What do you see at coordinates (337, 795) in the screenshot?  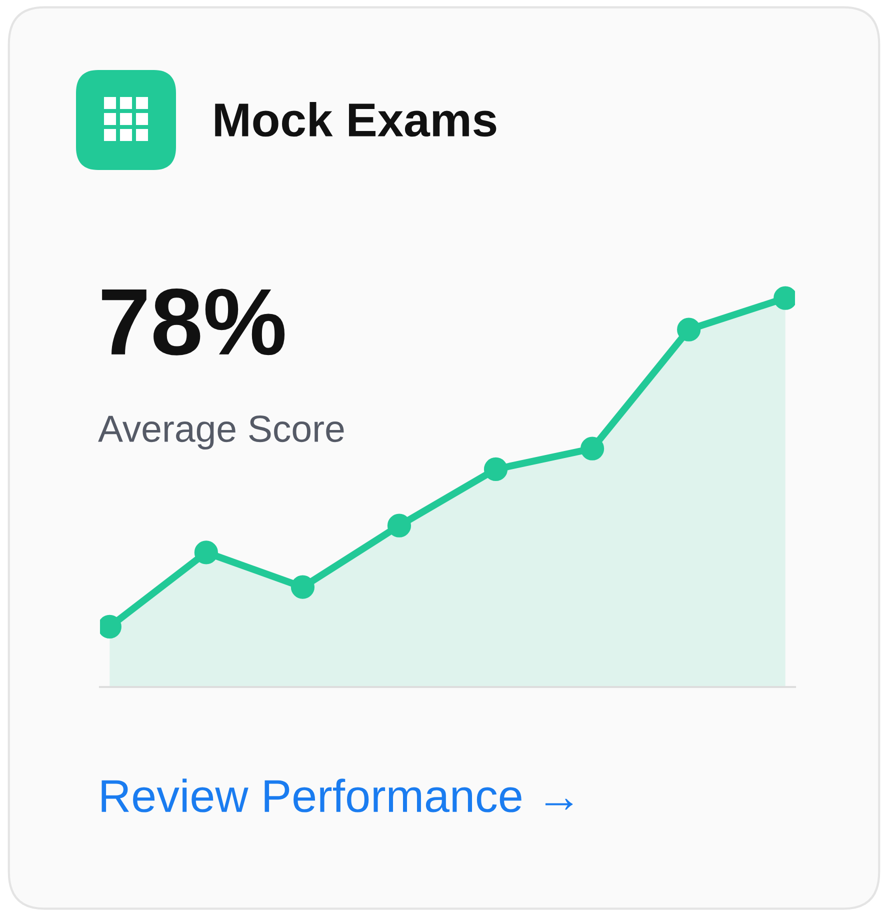 I see `text: Review Performance →` at bounding box center [337, 795].